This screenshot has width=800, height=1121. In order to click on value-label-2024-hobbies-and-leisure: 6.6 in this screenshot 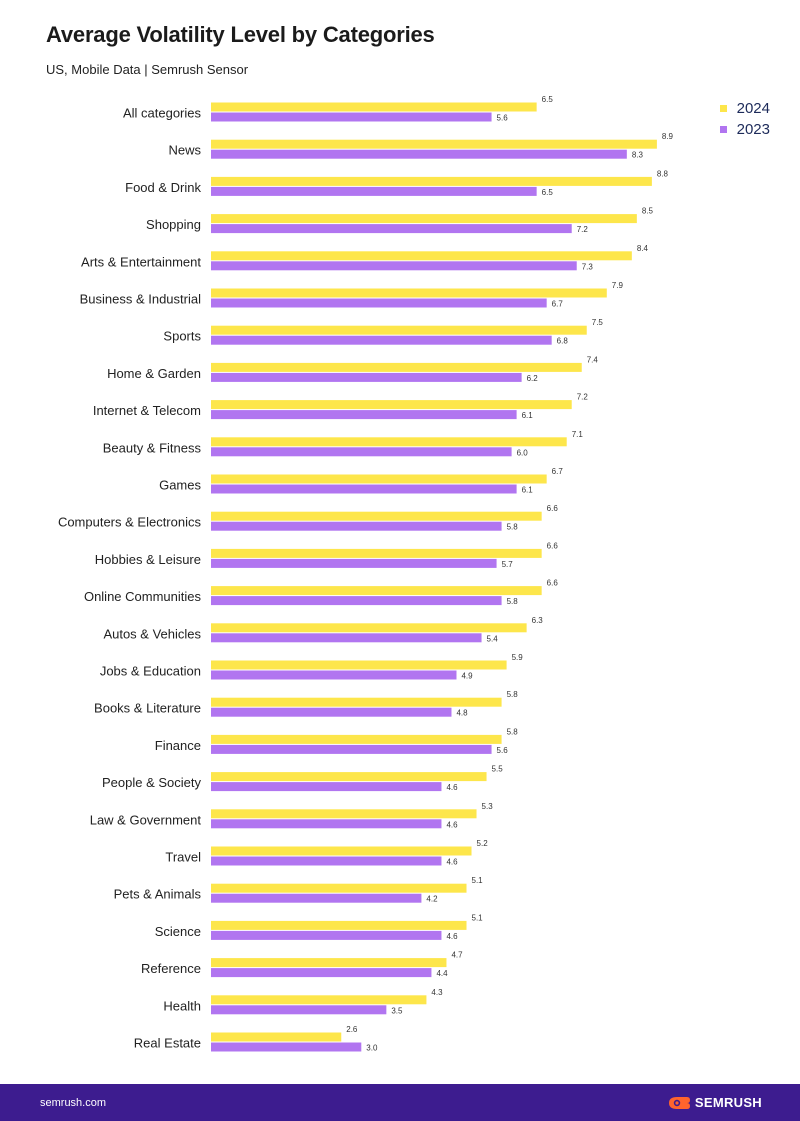, I will do `click(553, 545)`.